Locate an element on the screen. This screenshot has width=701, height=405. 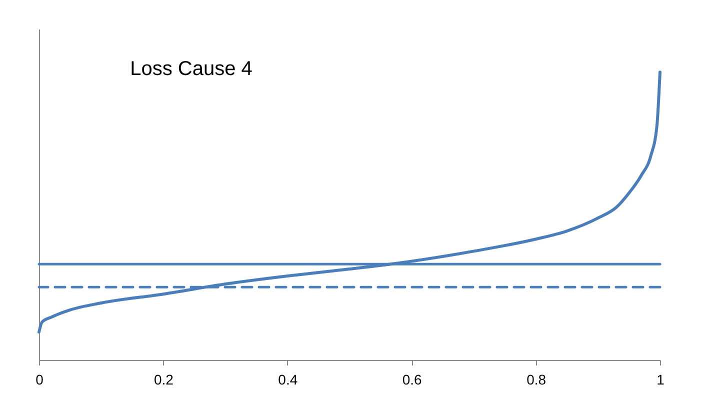
x-tick-label: 0.6 is located at coordinates (412, 380).